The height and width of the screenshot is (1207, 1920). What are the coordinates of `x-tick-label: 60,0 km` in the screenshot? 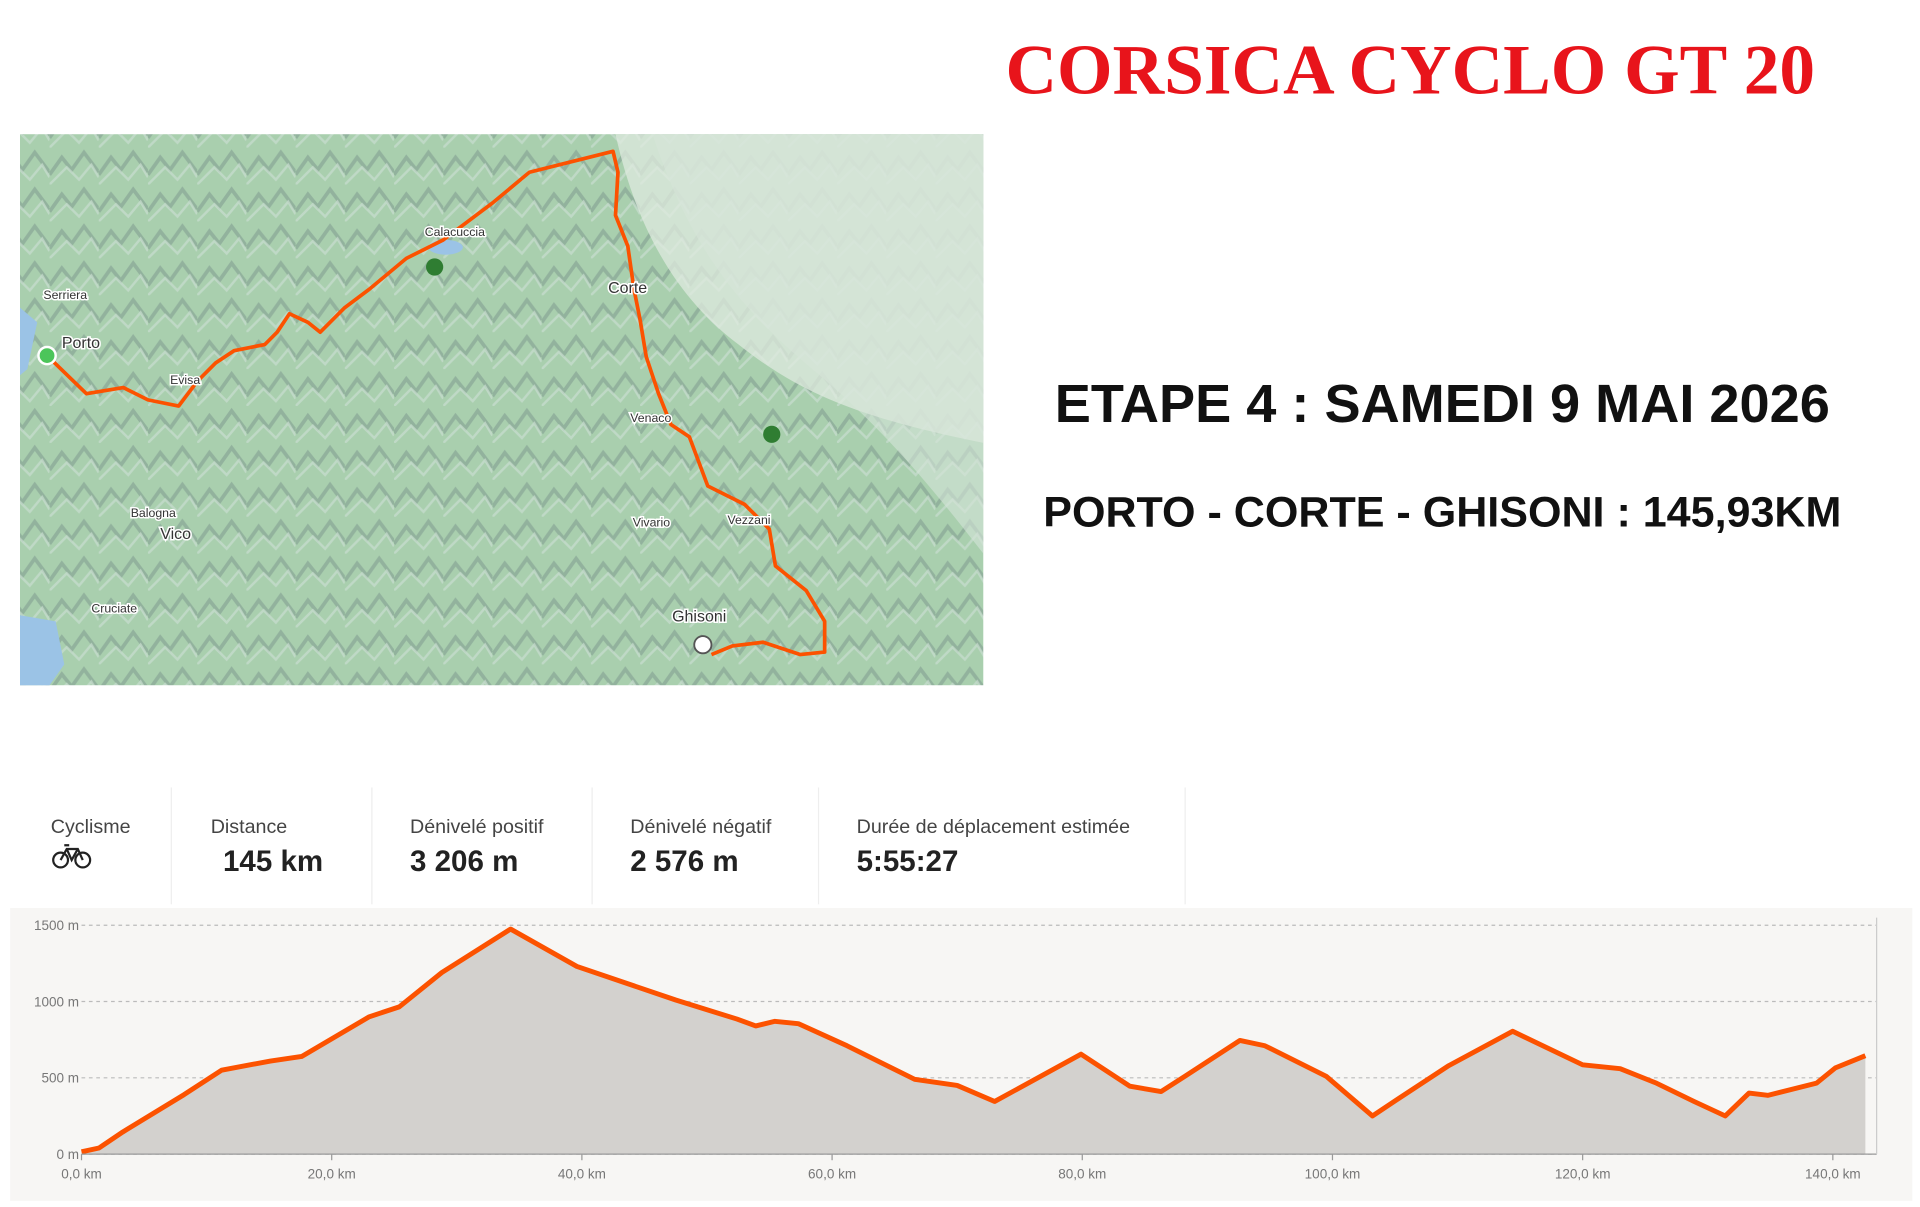 It's located at (832, 1174).